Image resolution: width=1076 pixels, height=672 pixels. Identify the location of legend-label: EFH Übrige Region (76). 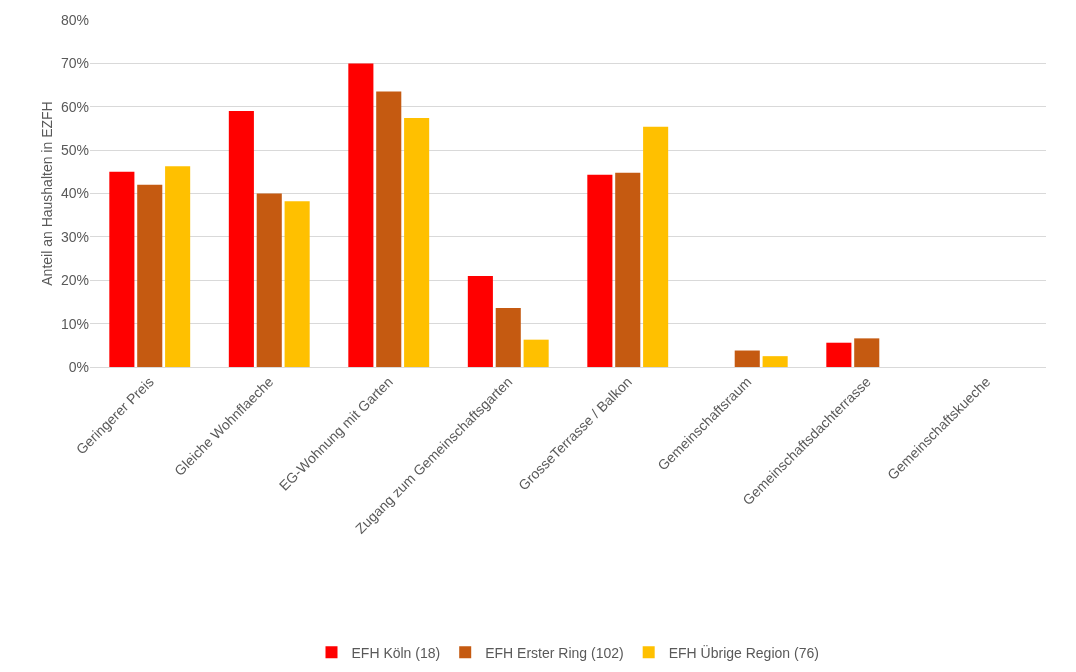
(743, 652).